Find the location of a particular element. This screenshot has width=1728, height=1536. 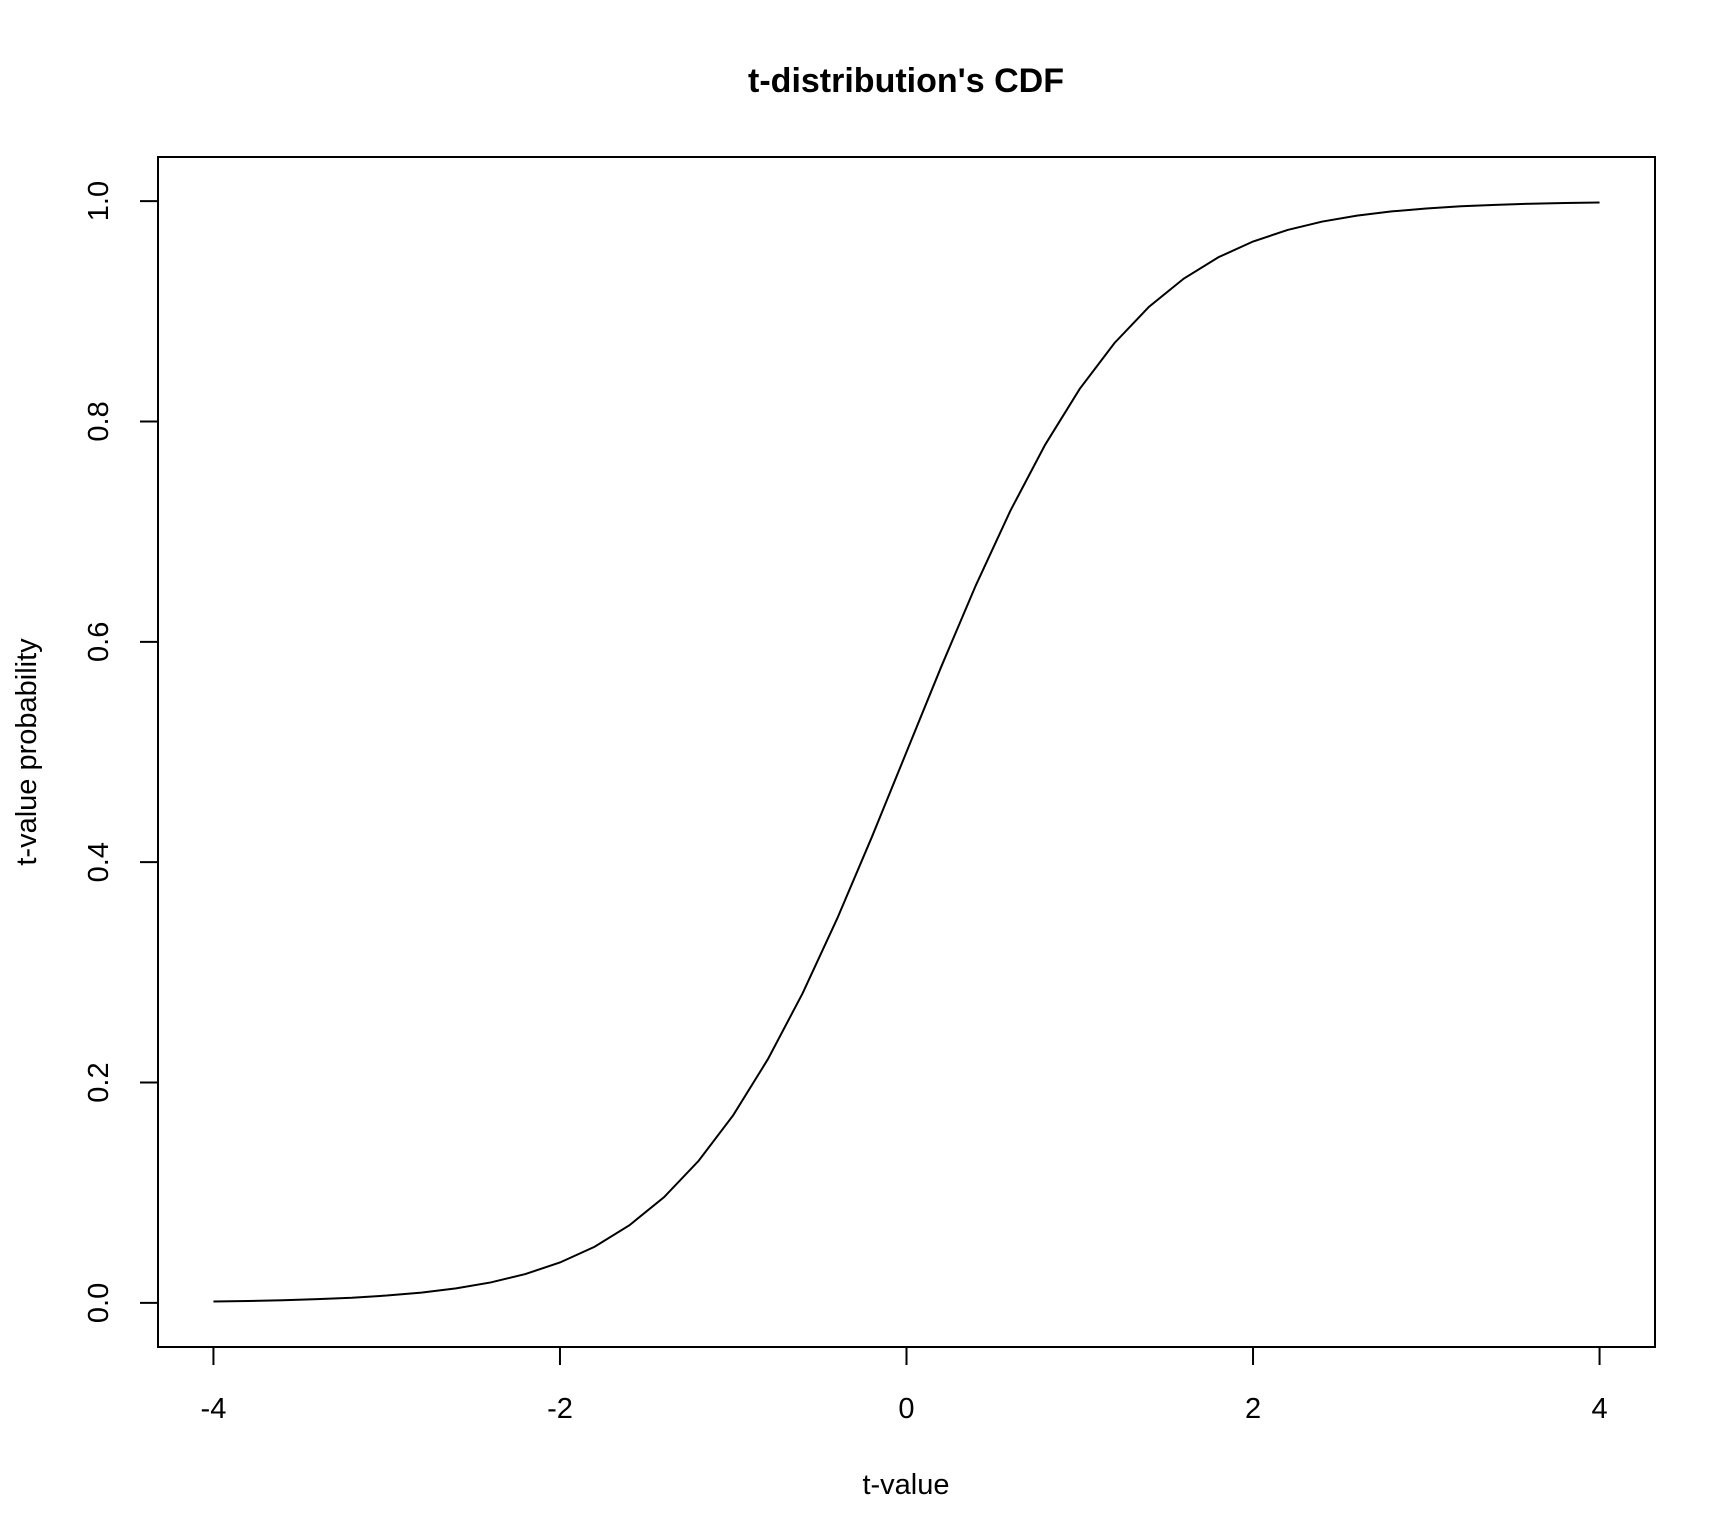

y-tick-label: 0.4 is located at coordinates (99, 862).